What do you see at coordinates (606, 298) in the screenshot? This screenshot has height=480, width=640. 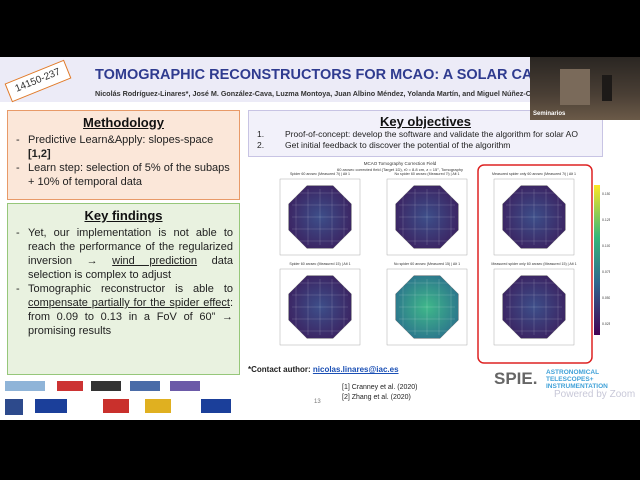 I see `colorbar-label: 0.0500` at bounding box center [606, 298].